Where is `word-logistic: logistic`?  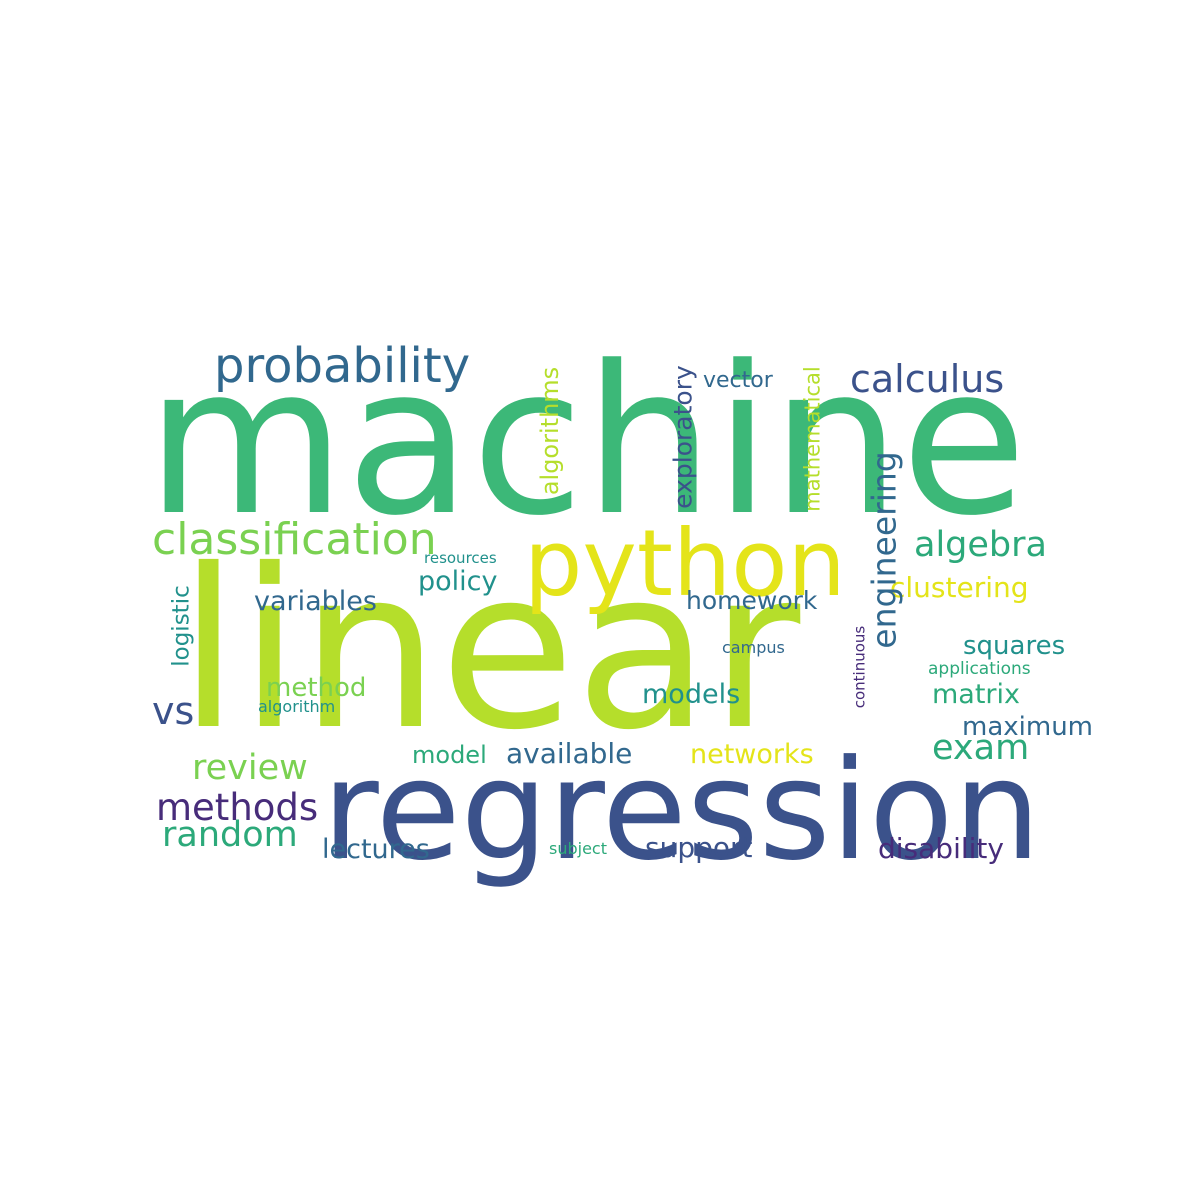 word-logistic: logistic is located at coordinates (181, 626).